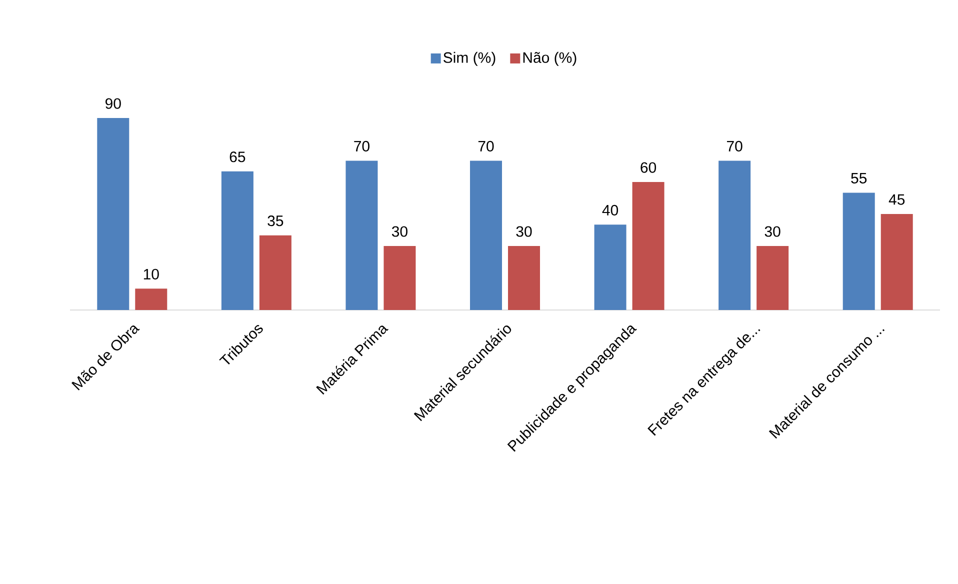 This screenshot has height=584, width=958. Describe the element at coordinates (549, 59) in the screenshot. I see `legend-label: Não (%)` at that location.